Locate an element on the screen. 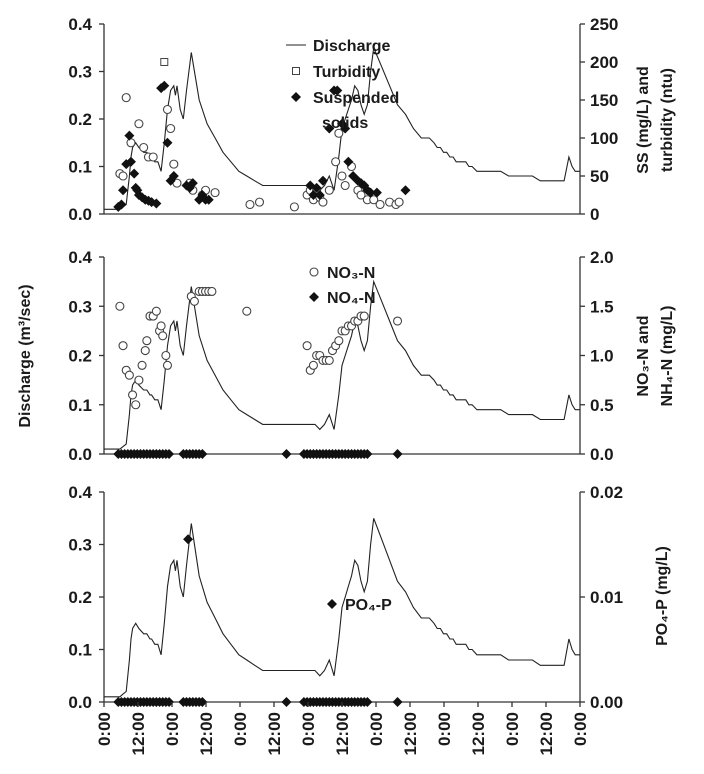 This screenshot has width=704, height=774. right-tick-label: 0.0 is located at coordinates (602, 454).